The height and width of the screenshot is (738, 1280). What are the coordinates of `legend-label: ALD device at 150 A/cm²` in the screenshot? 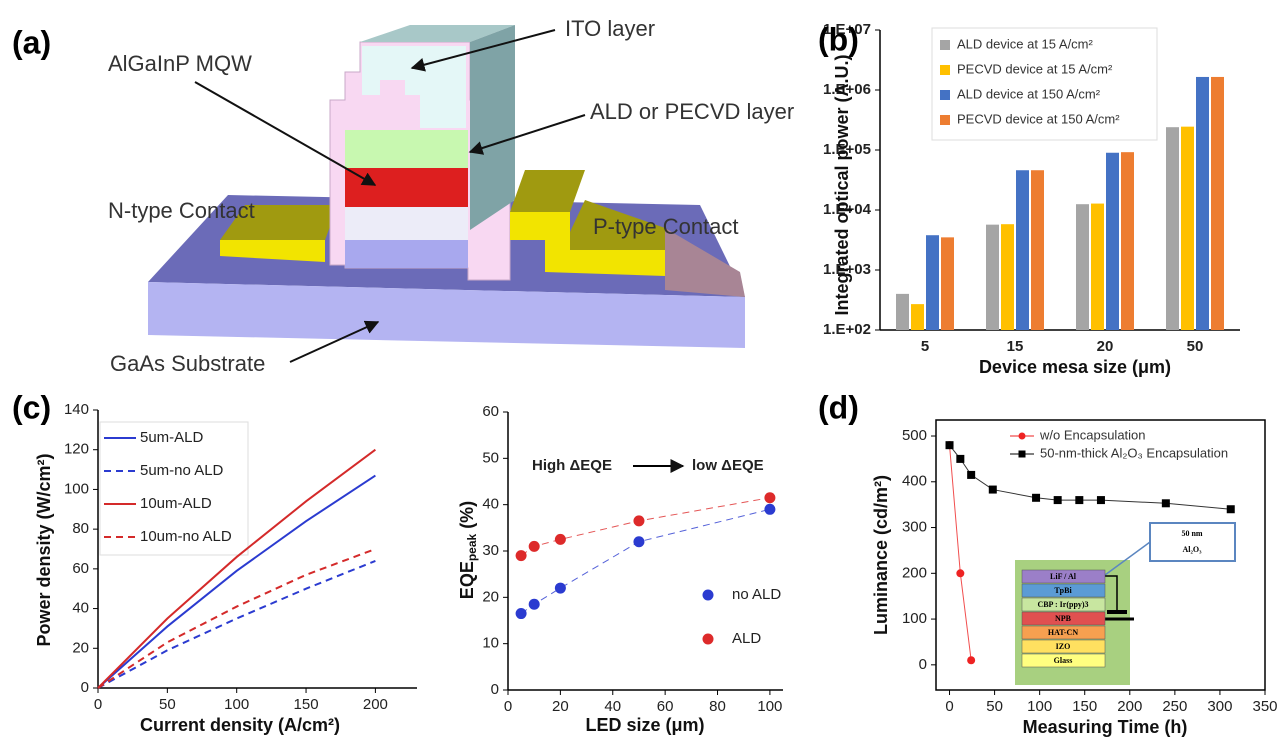 It's located at (1029, 93).